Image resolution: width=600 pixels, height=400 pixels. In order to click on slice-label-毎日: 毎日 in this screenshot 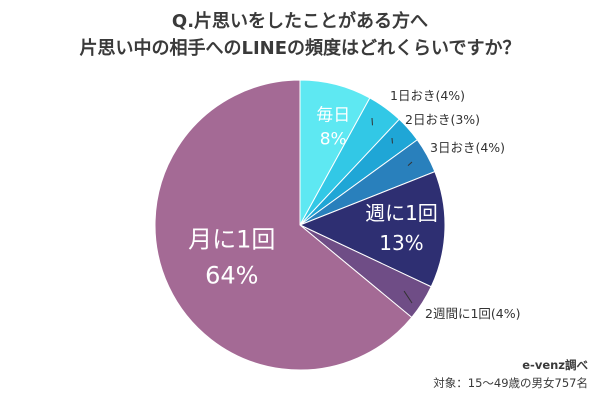, I will do `click(333, 116)`.